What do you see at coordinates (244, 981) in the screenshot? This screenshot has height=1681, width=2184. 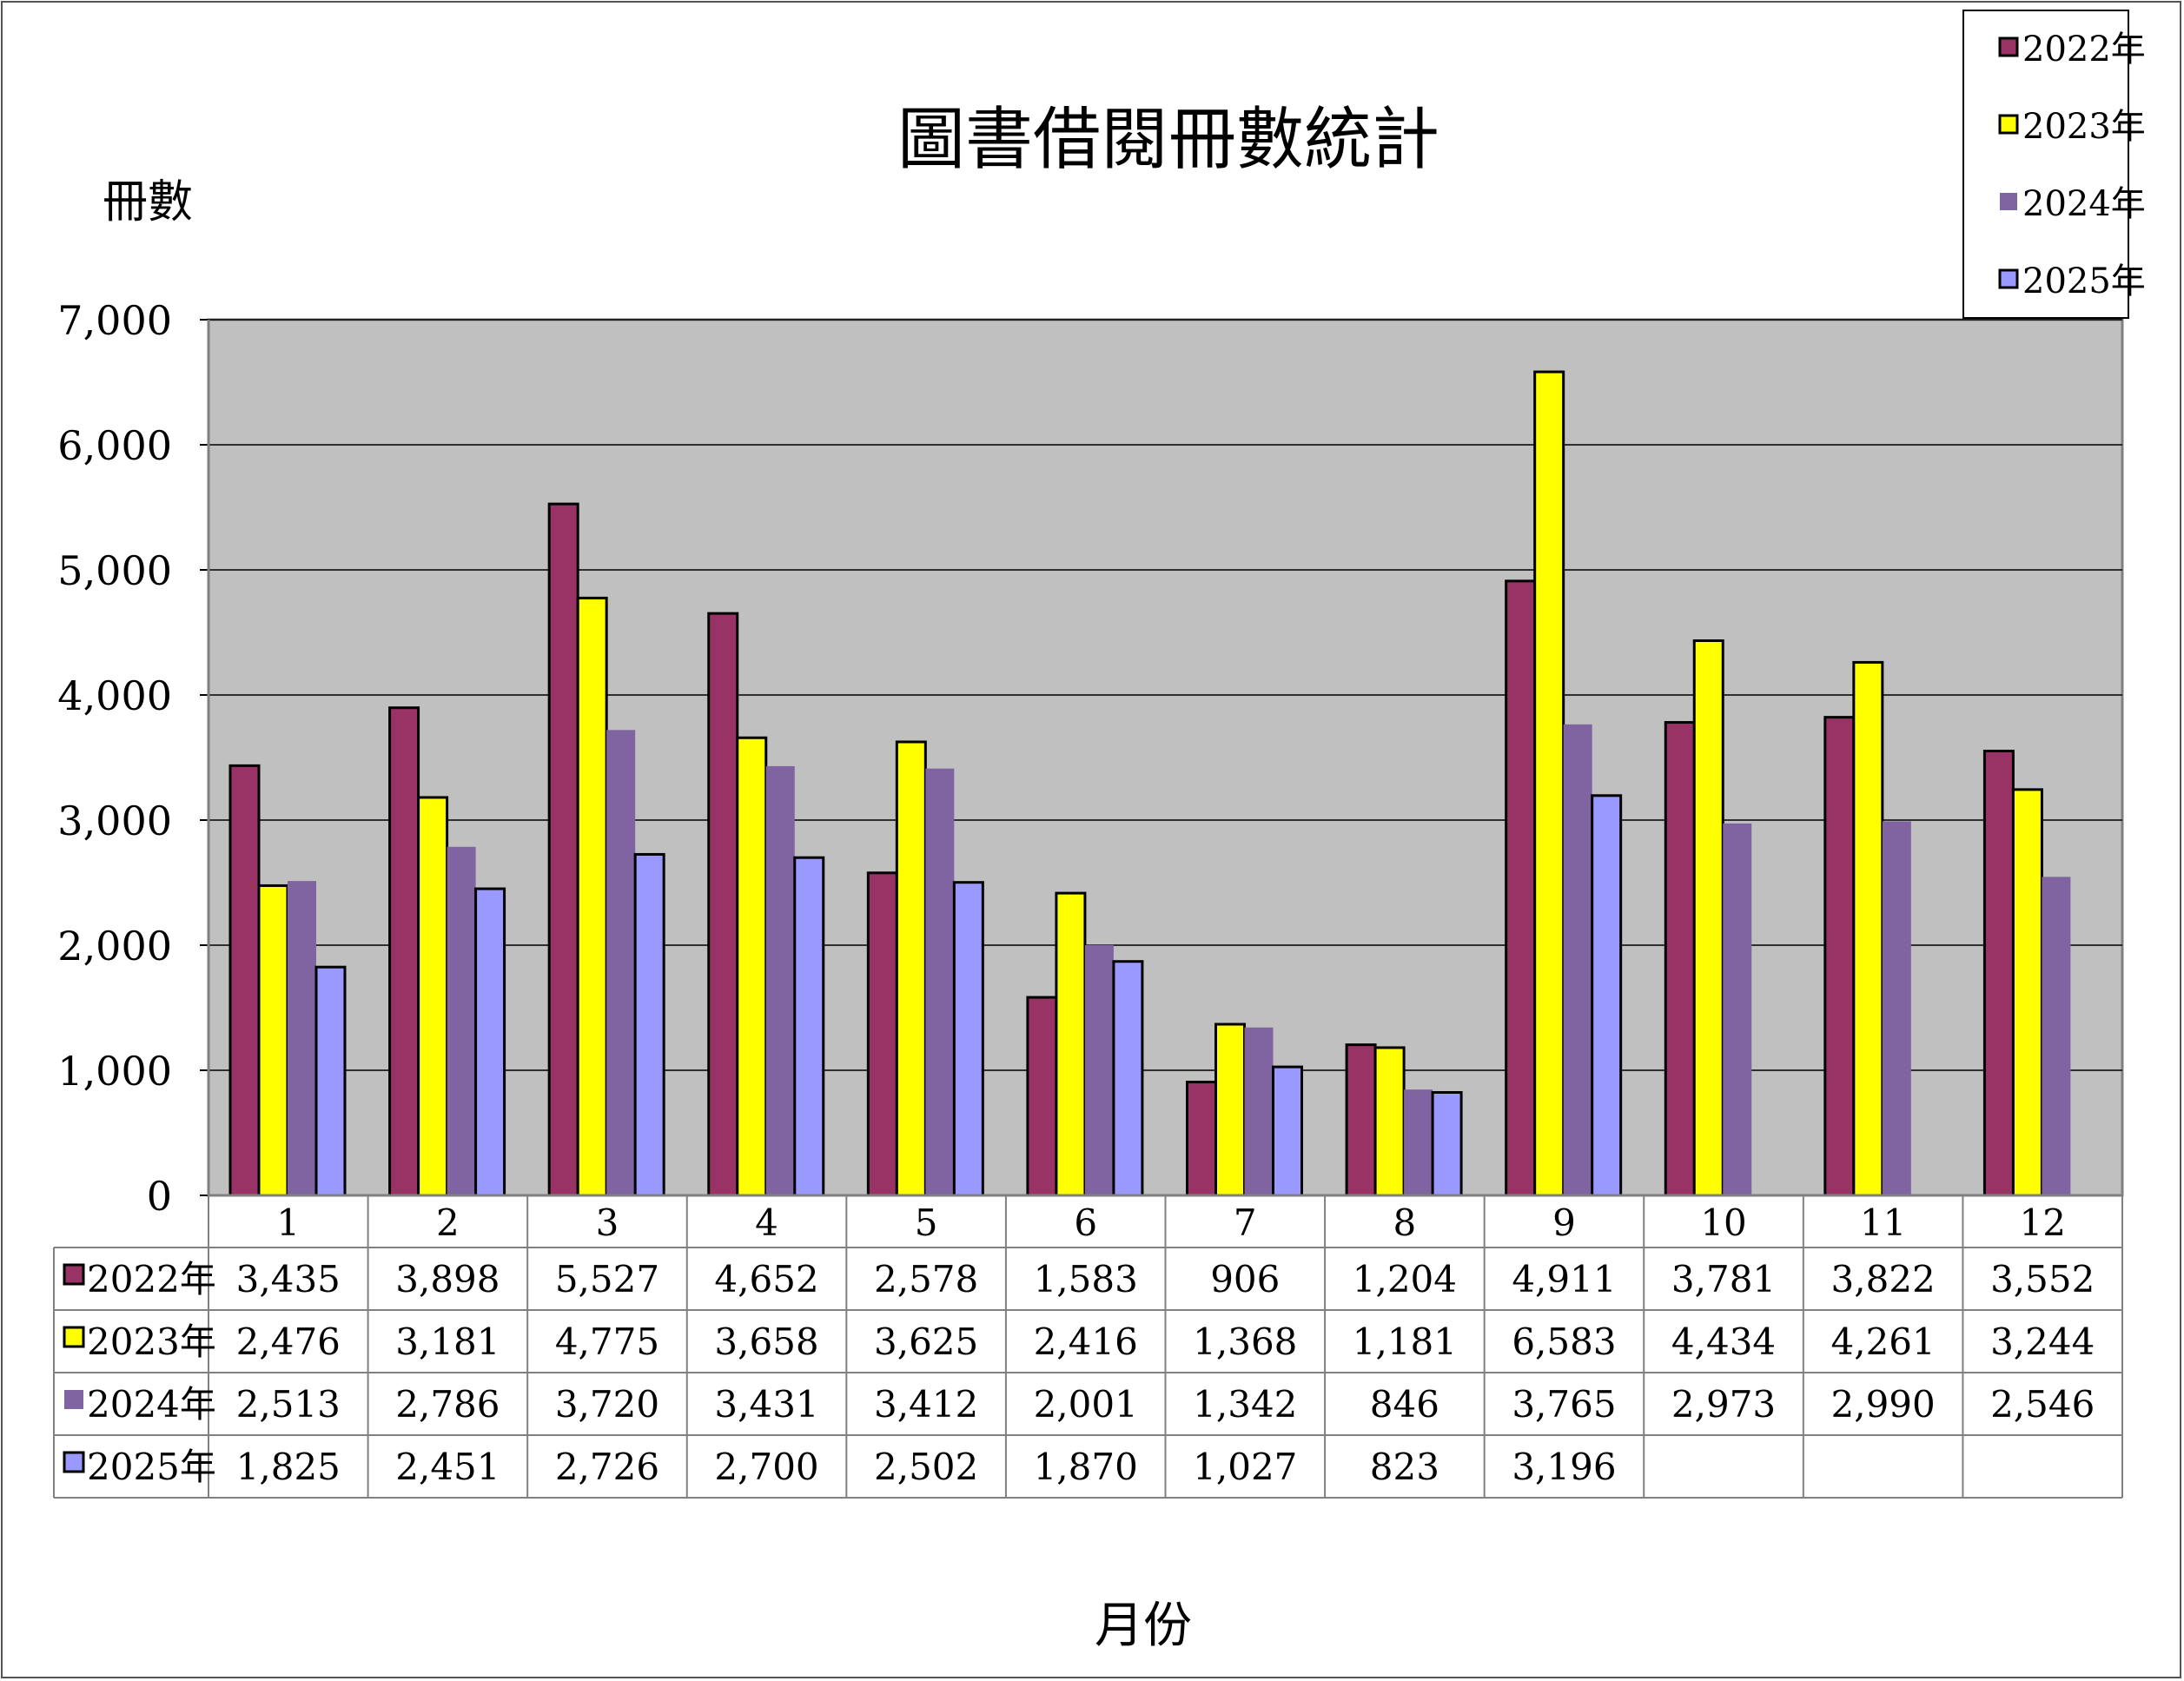 I see `bar-2022年-1` at bounding box center [244, 981].